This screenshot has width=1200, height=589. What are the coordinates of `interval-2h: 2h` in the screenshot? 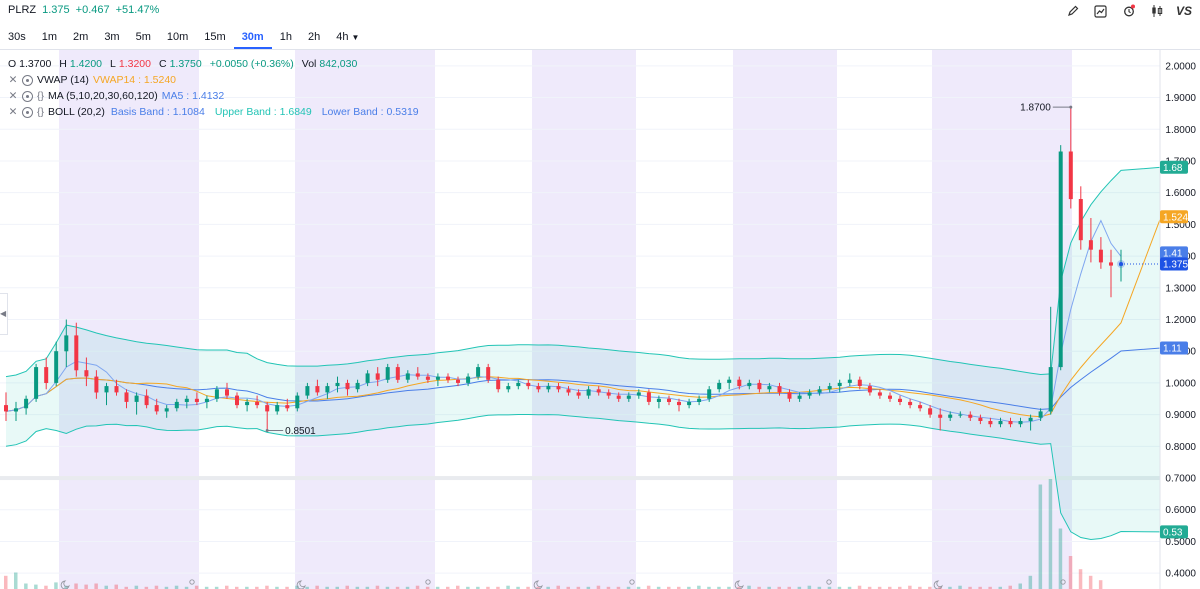 It's located at (314, 37).